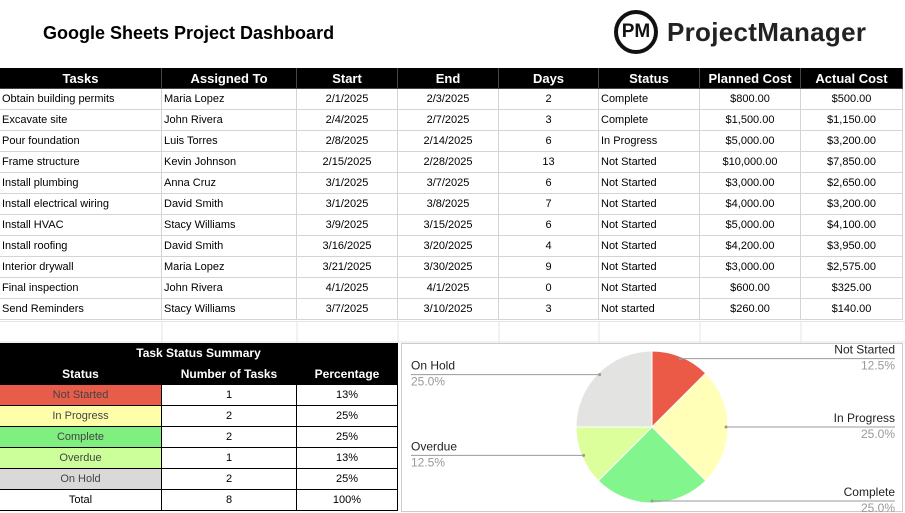  Describe the element at coordinates (649, 309) in the screenshot. I see `table-cell: Not started` at that location.